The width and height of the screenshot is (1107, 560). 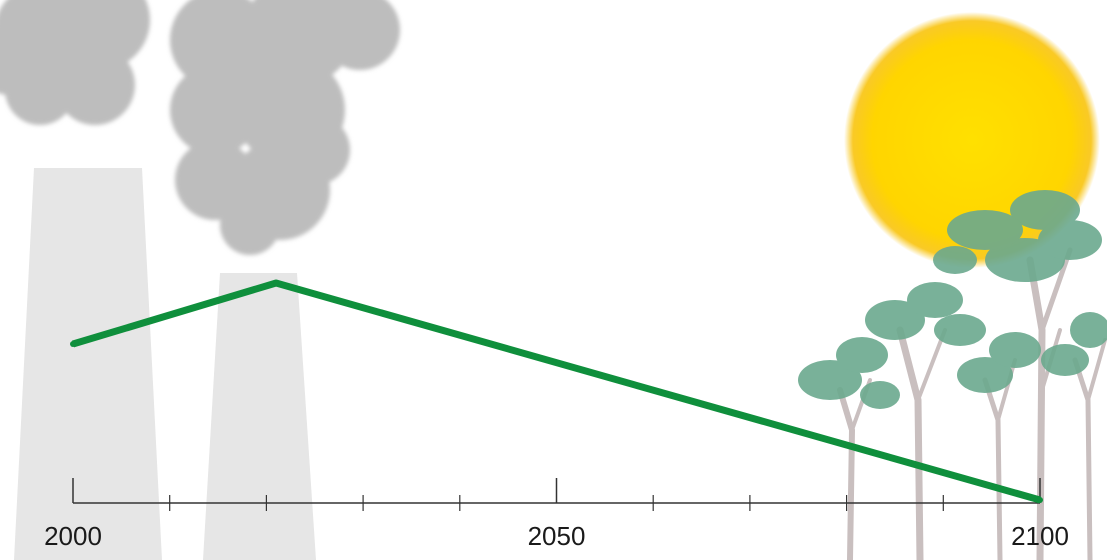 I want to click on tick-label-2000: 2000, so click(x=73, y=536).